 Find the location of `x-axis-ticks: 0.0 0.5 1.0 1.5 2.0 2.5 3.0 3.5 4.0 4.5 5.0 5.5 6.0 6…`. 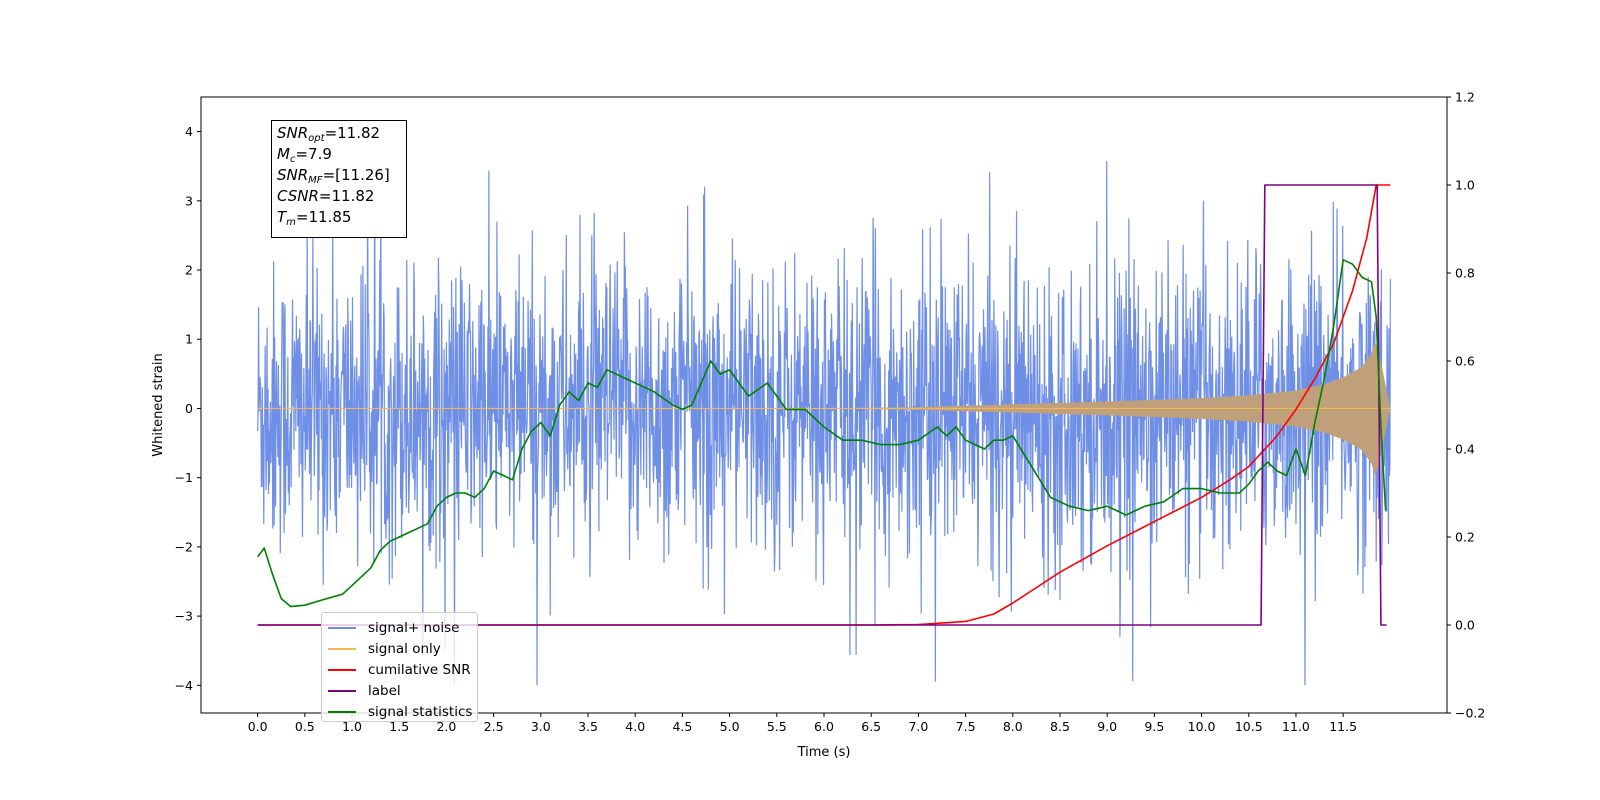

x-axis-ticks: 0.0 0.5 1.0 1.5 2.0 2.5 3.0 3.5 4.0 4.5 5.0 5.5 6.0 6… is located at coordinates (802, 723).